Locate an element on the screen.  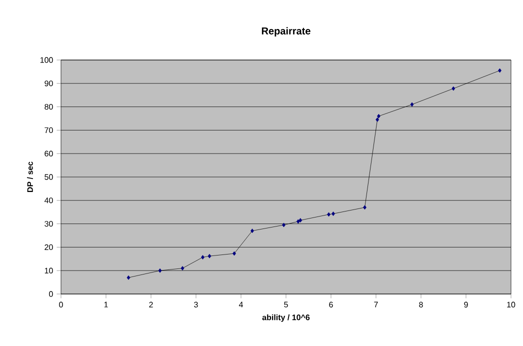
x-tick-label: 0 is located at coordinates (61, 305).